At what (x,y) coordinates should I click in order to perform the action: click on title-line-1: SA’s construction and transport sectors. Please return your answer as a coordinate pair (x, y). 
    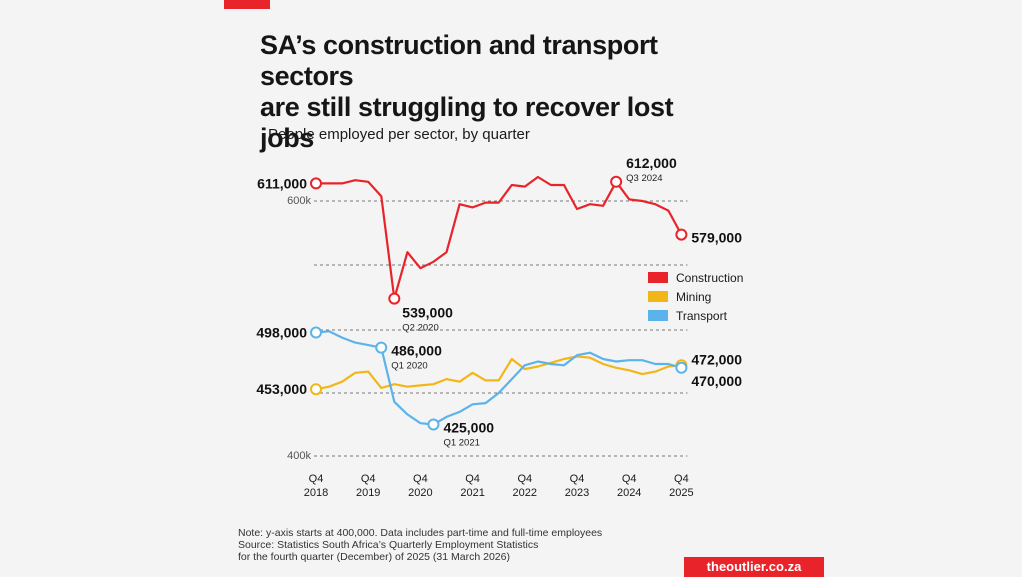
    Looking at the image, I should click on (459, 60).